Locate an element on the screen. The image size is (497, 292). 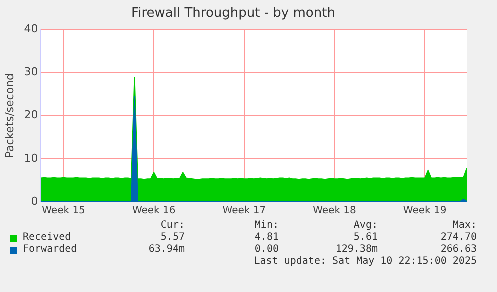
x-tick-label: Week 19 is located at coordinates (425, 211).